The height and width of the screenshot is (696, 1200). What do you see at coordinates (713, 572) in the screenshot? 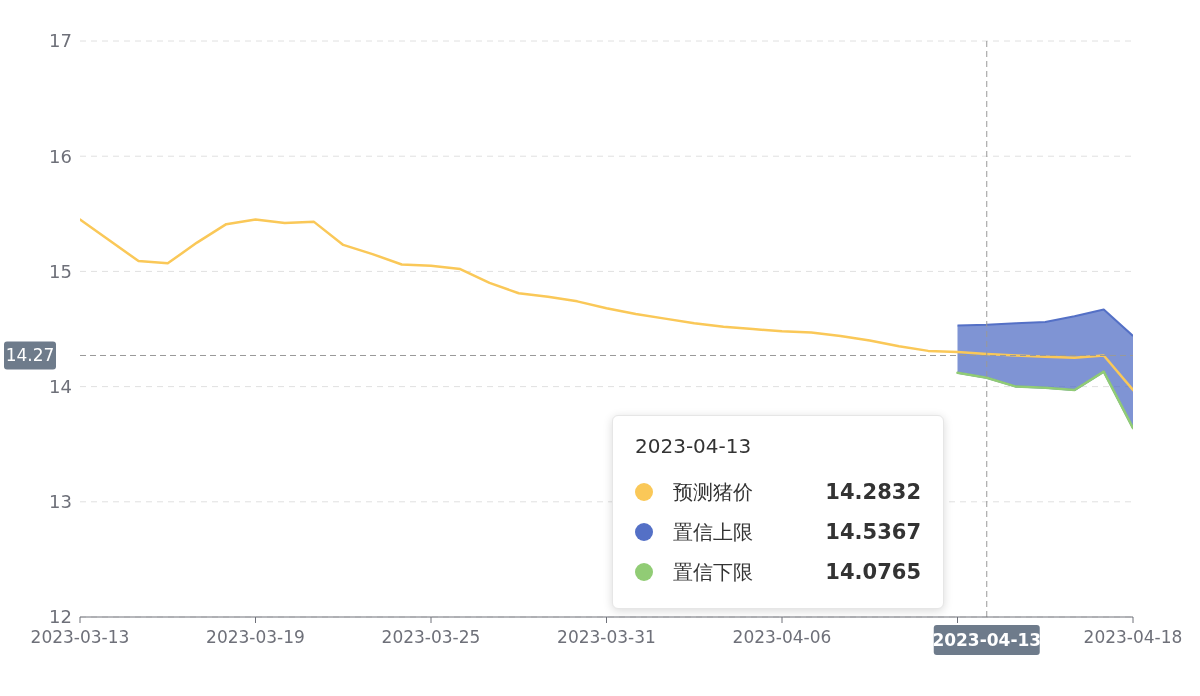
I see `legend-label: 置信下限` at bounding box center [713, 572].